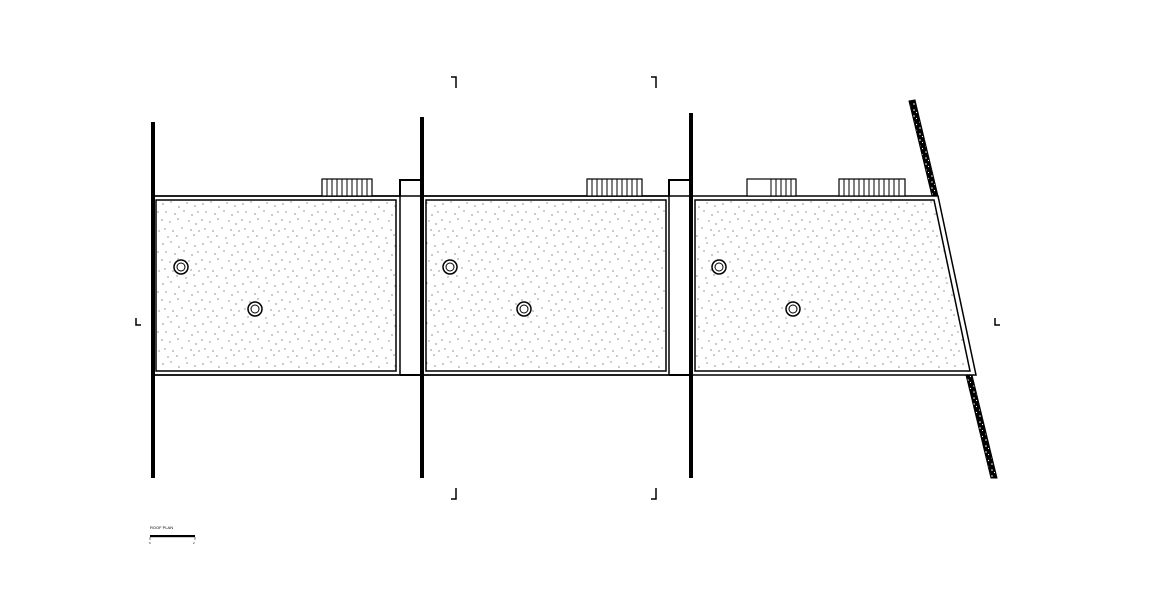  Describe the element at coordinates (997, 322) in the screenshot. I see `section-marker-right` at that location.